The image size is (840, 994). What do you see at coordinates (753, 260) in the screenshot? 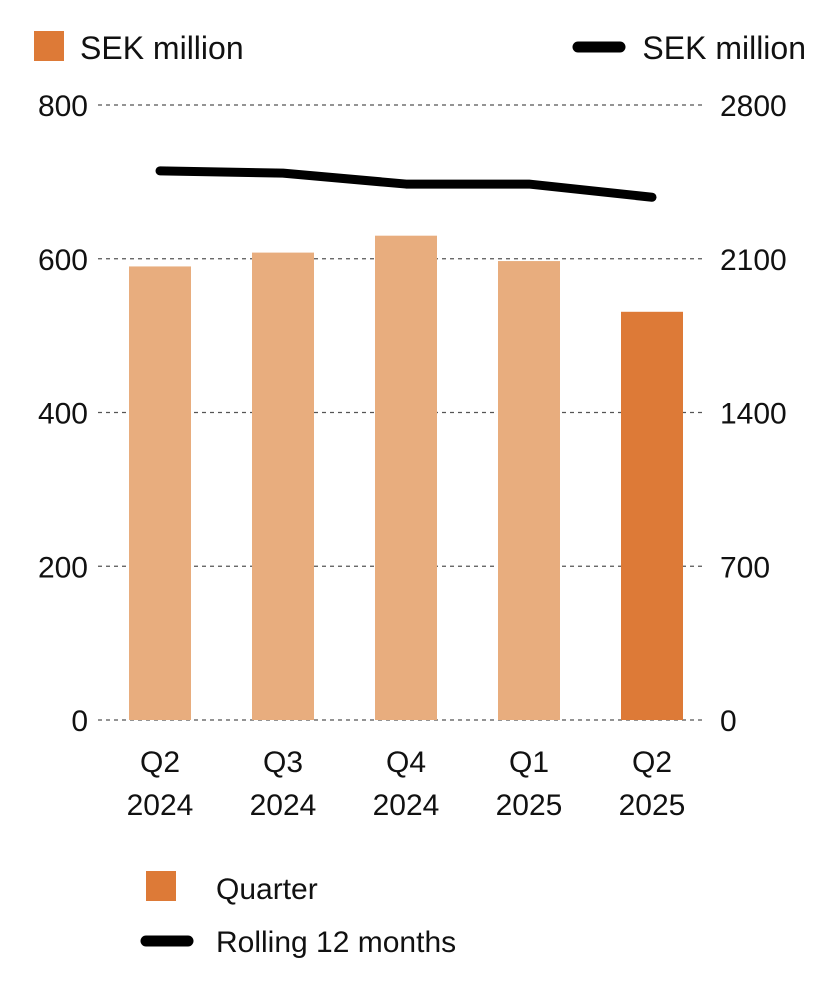
I see `right-tick-label: 2100` at bounding box center [753, 260].